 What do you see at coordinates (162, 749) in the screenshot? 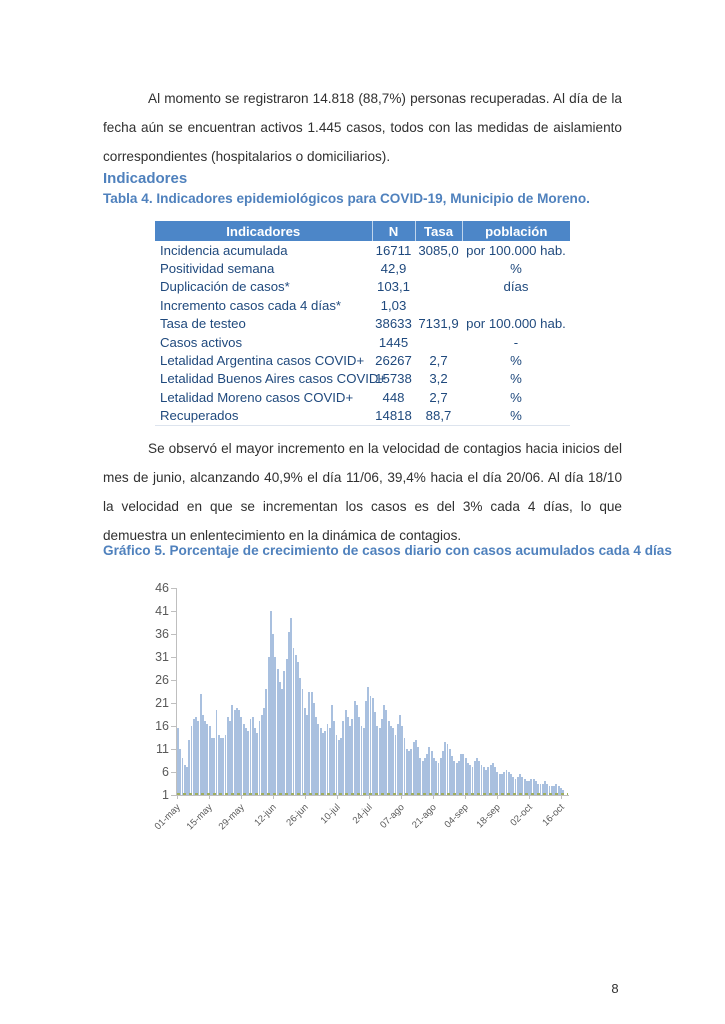
I see `y-axis-label: 11` at bounding box center [162, 749].